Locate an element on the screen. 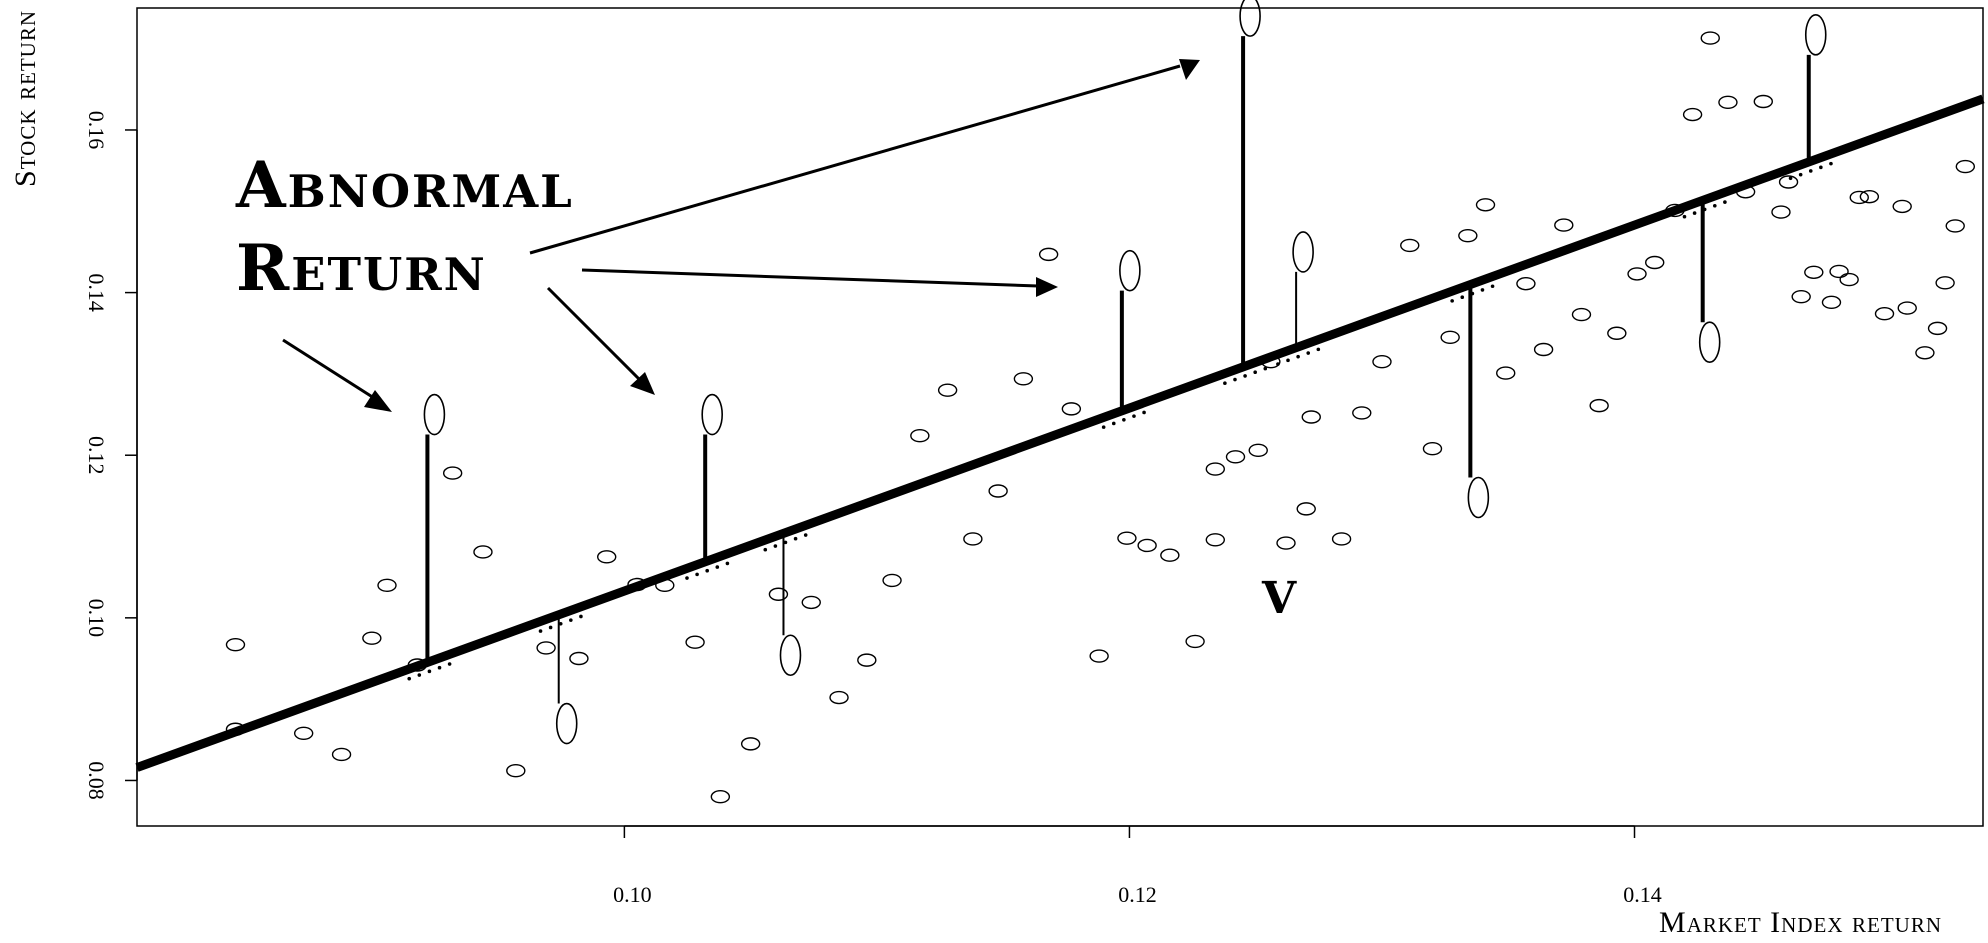 This screenshot has height=943, width=1988. annotation-return: Return is located at coordinates (361, 268).